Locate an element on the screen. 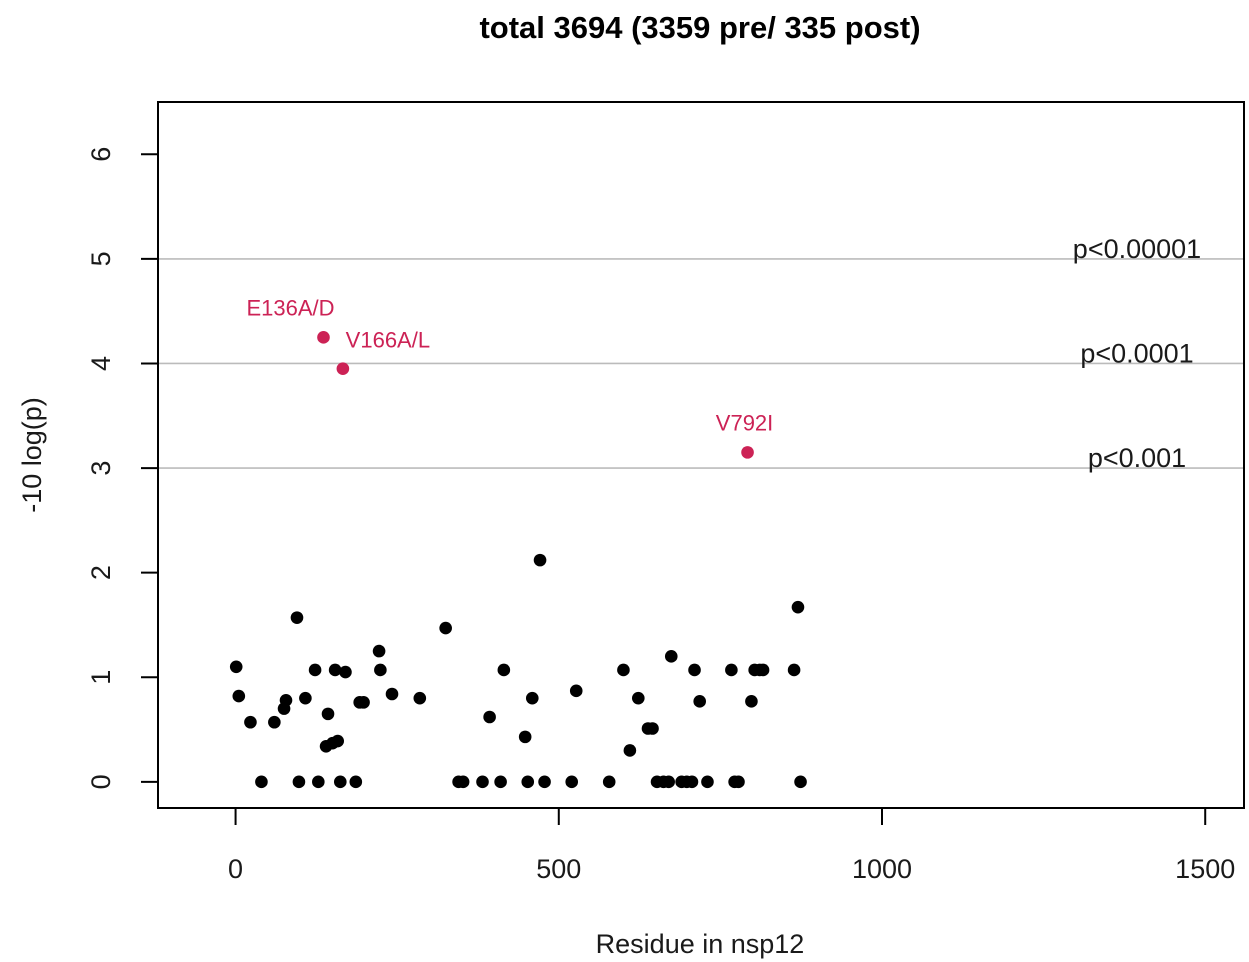 This screenshot has height=962, width=1249. x-axis-label: Residue in nsp12 is located at coordinates (700, 944).